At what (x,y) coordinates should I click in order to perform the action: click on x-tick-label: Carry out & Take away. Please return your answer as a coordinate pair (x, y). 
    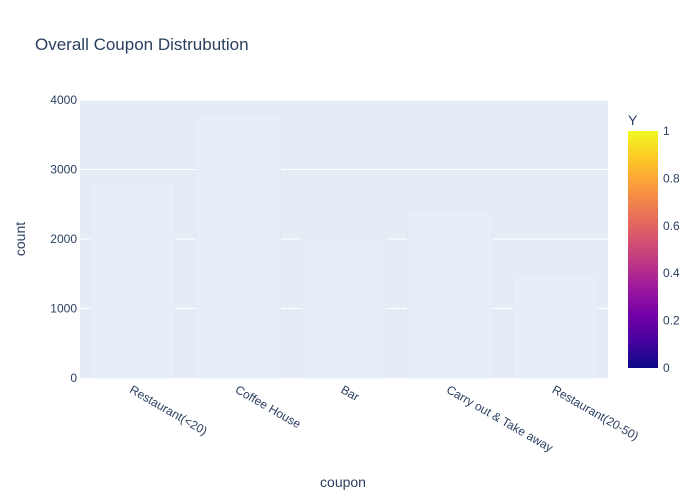
    Looking at the image, I should click on (499, 418).